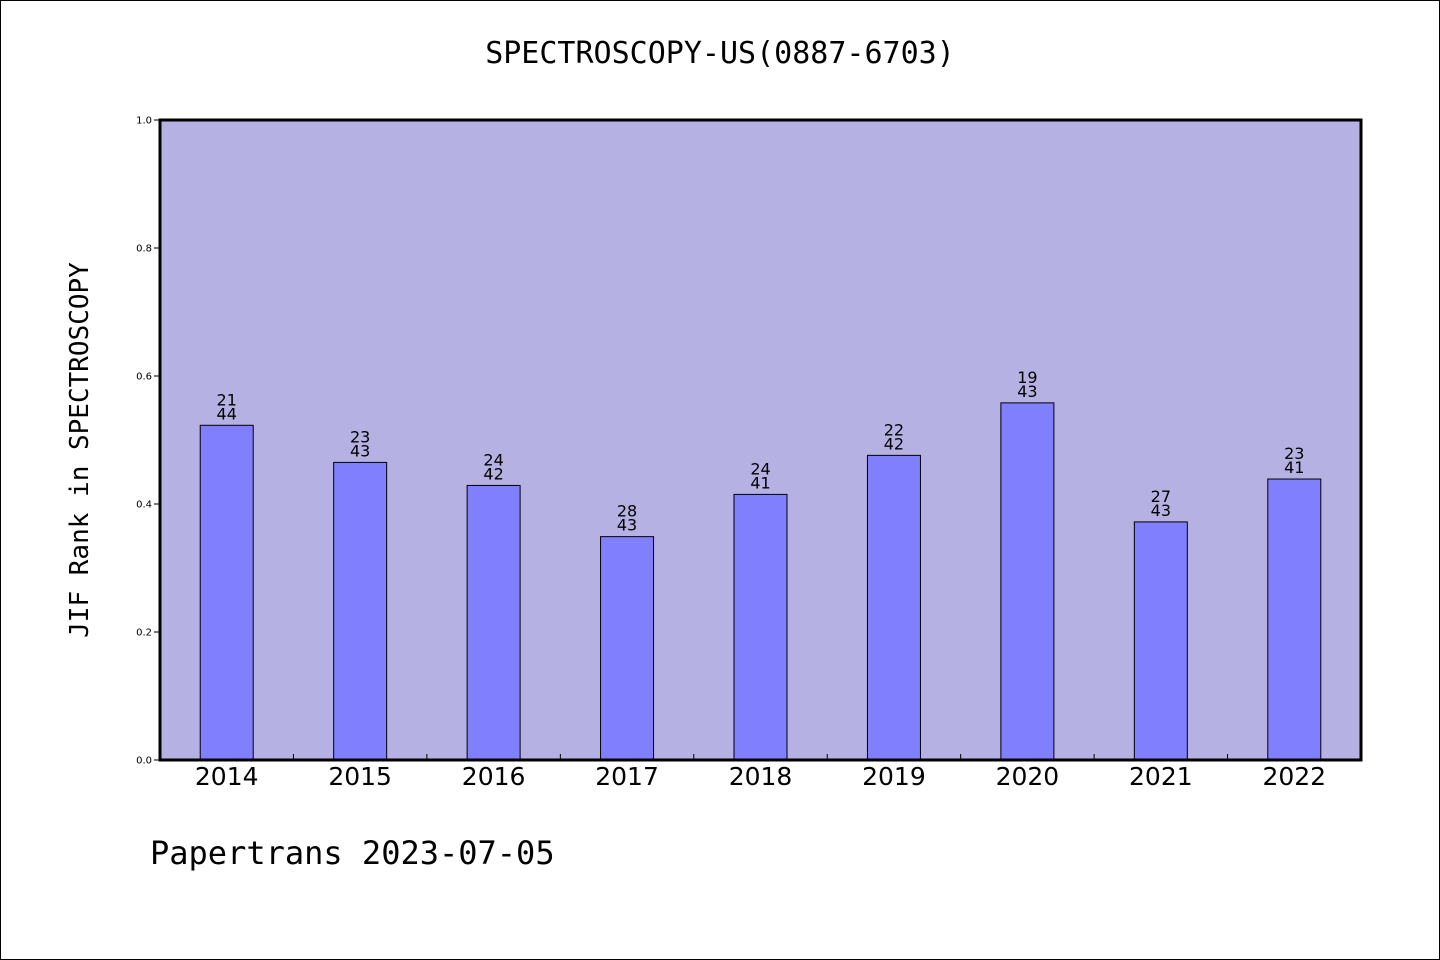 The image size is (1440, 960). Describe the element at coordinates (894, 776) in the screenshot. I see `x-category-label: 2019` at that location.